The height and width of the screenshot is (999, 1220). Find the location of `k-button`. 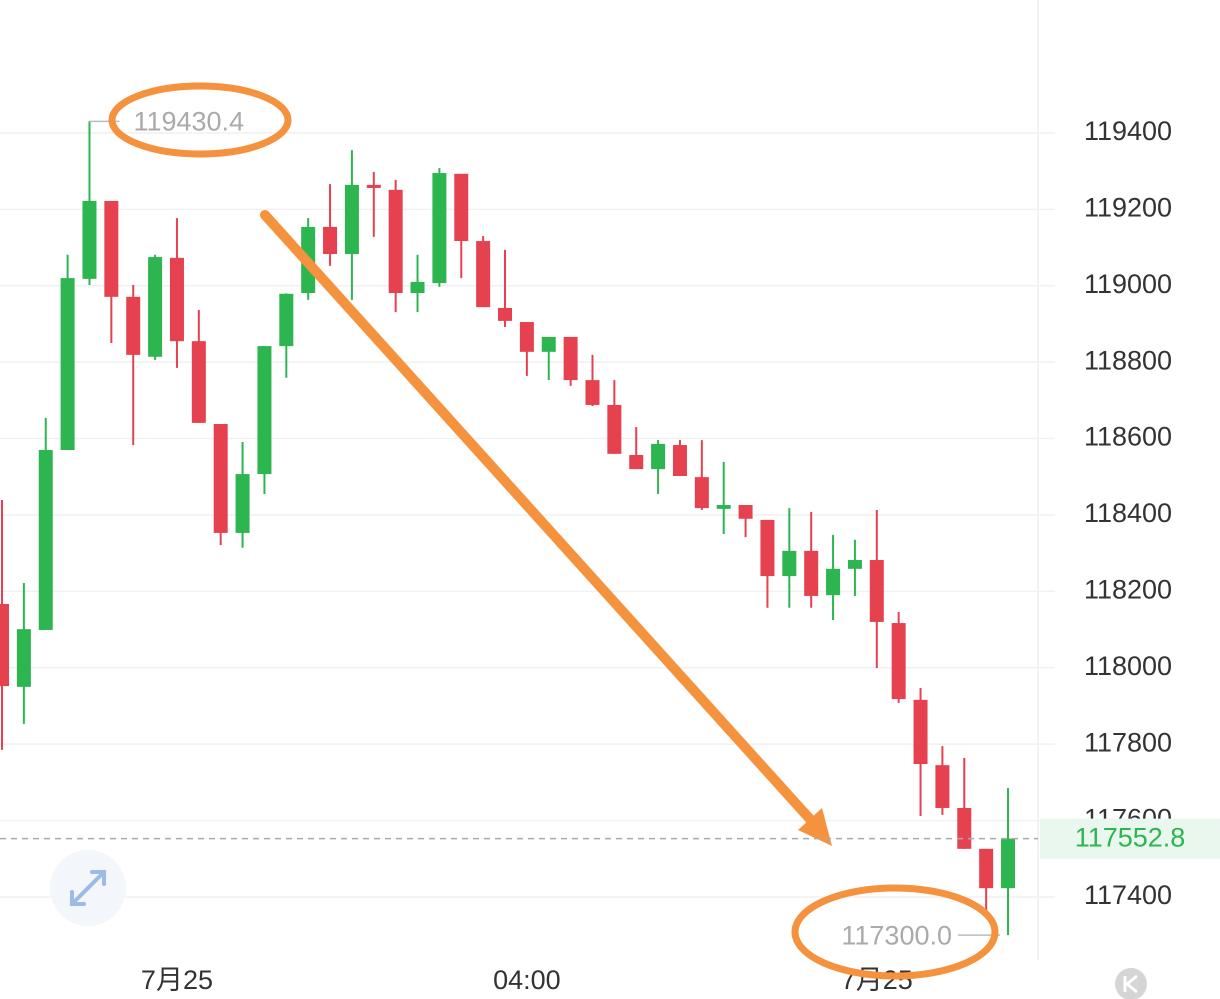

k-button is located at coordinates (1131, 983).